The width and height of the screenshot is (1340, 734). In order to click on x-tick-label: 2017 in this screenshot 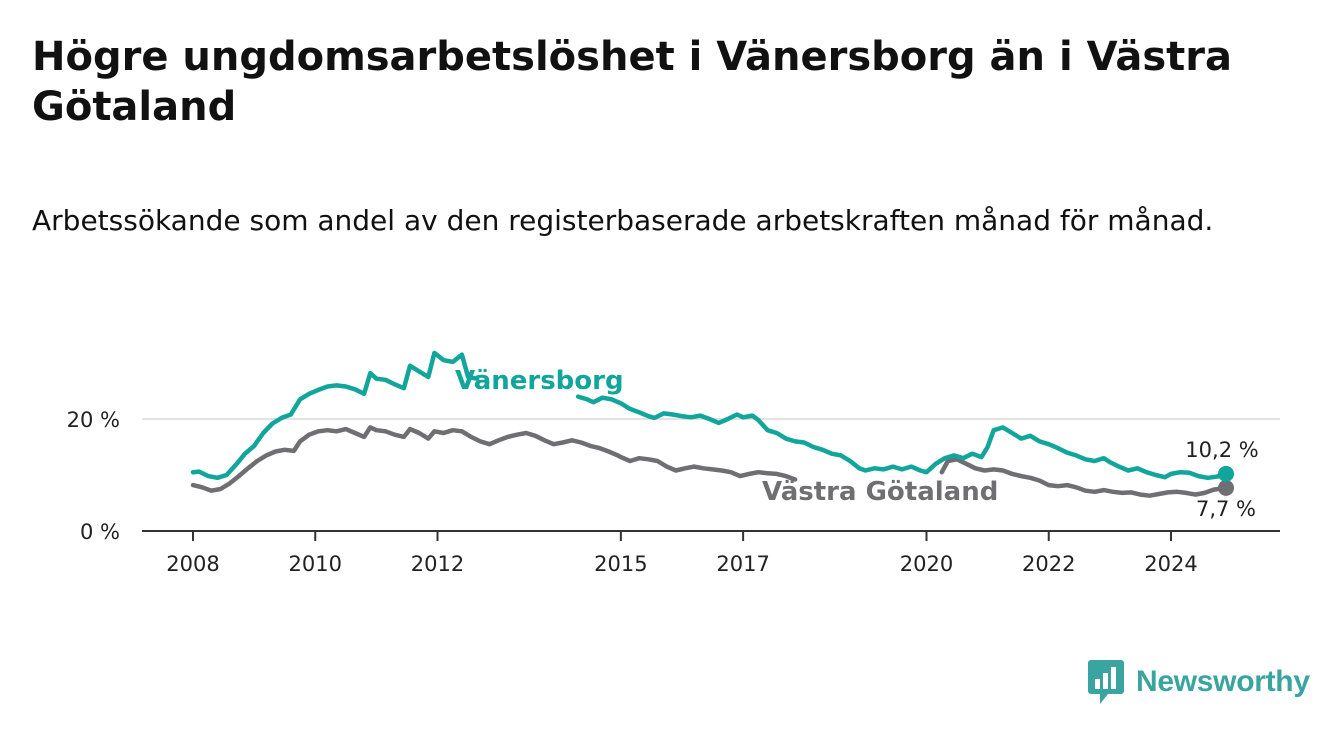, I will do `click(742, 564)`.